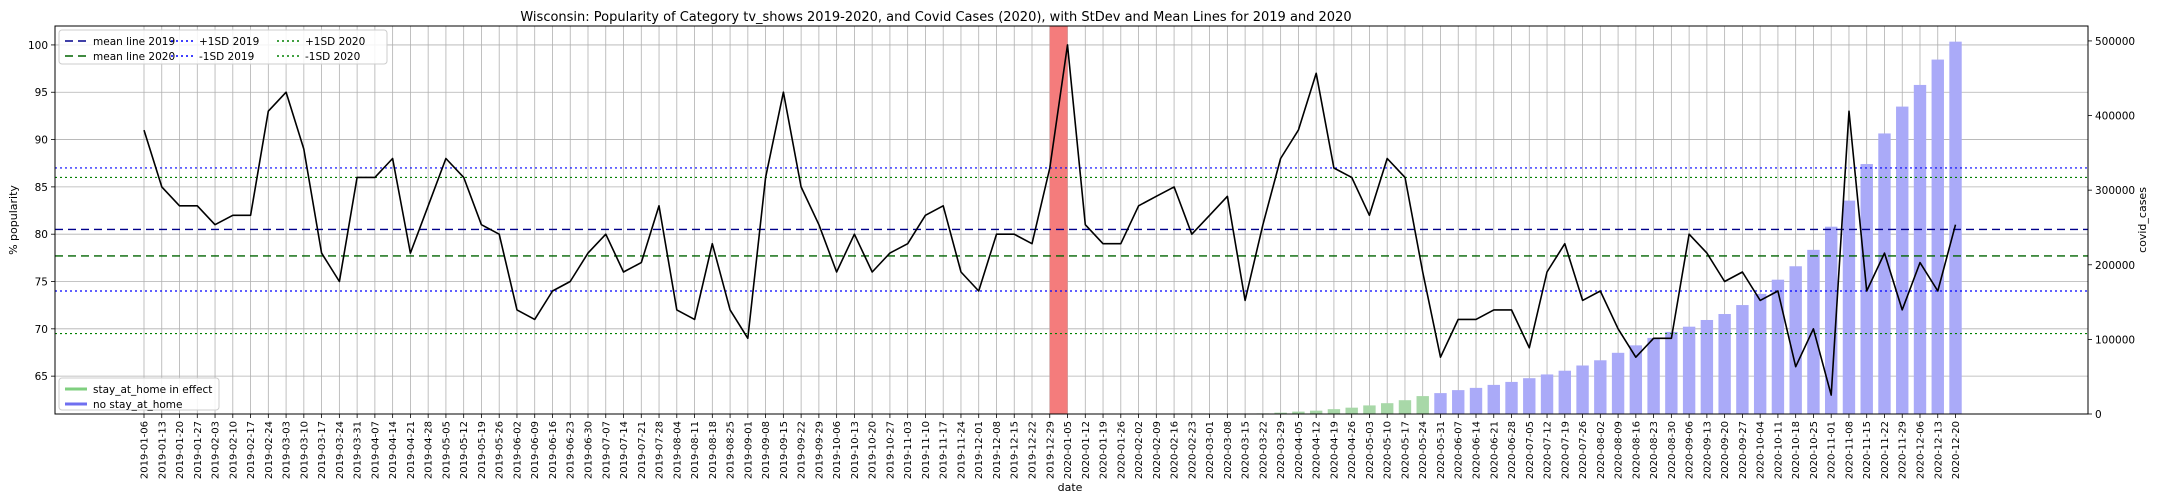 The width and height of the screenshot is (2160, 504). What do you see at coordinates (41, 141) in the screenshot?
I see `y-tick-label: 90` at bounding box center [41, 141].